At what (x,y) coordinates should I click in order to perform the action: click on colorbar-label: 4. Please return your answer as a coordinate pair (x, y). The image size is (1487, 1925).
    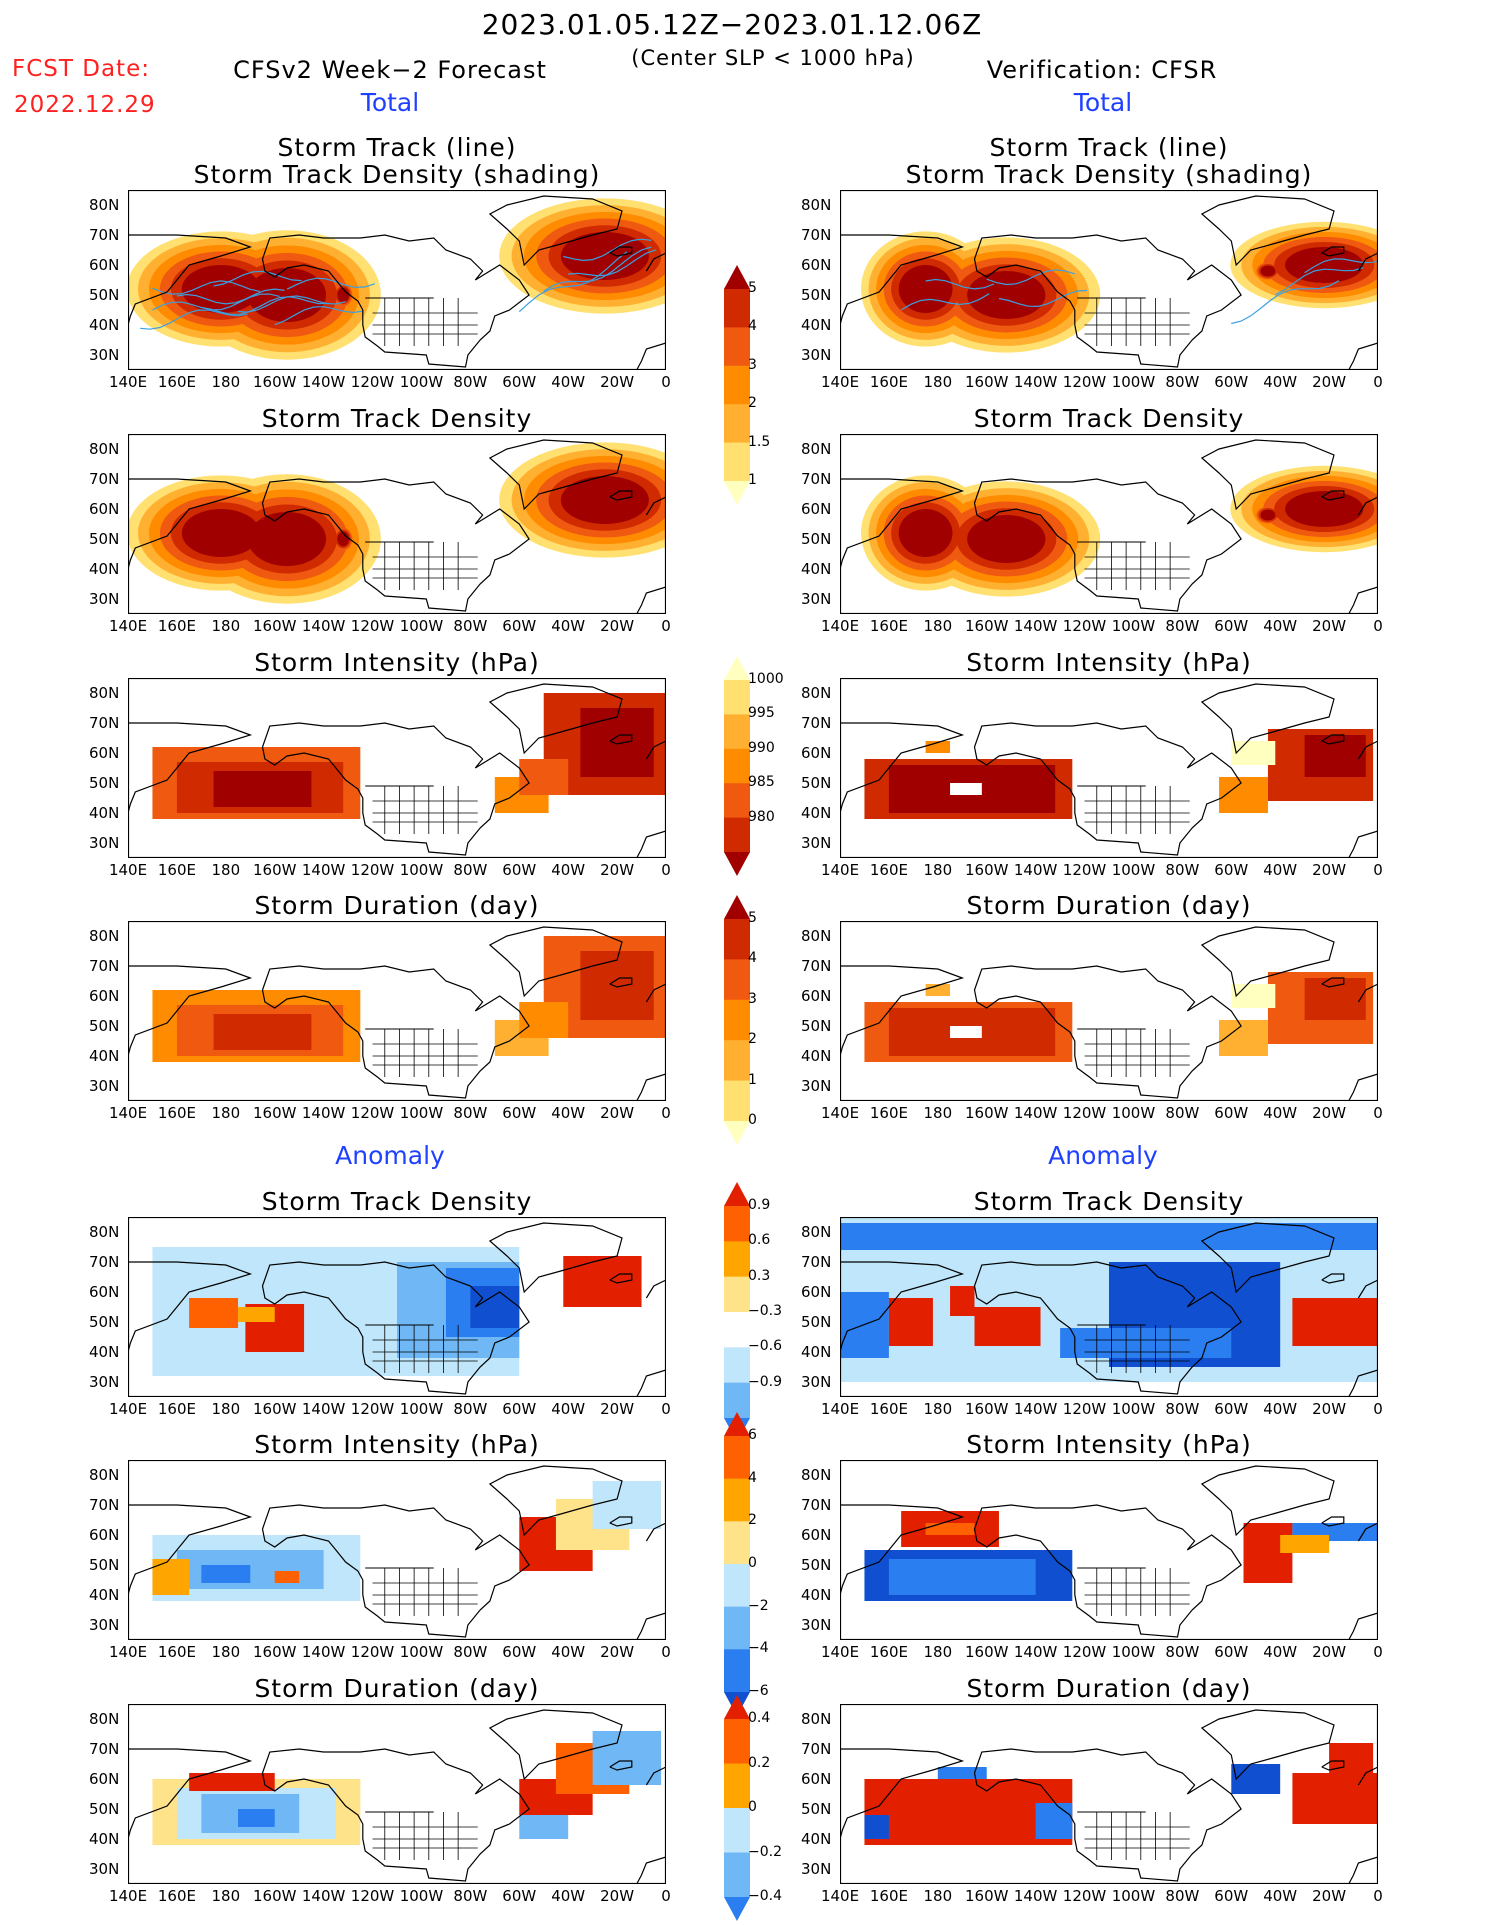
    Looking at the image, I should click on (752, 958).